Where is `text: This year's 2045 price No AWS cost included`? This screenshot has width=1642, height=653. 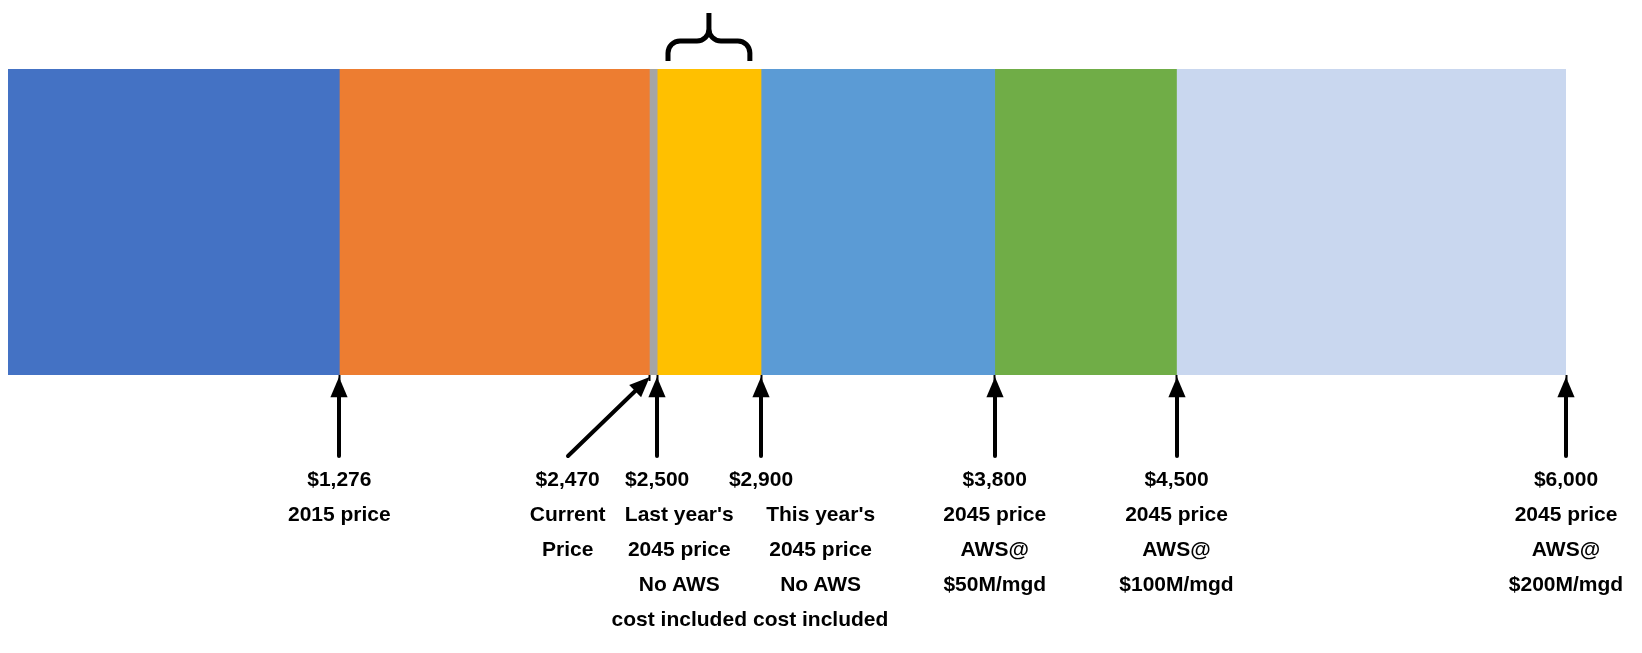
text: This year's 2045 price No AWS cost included is located at coordinates (820, 566).